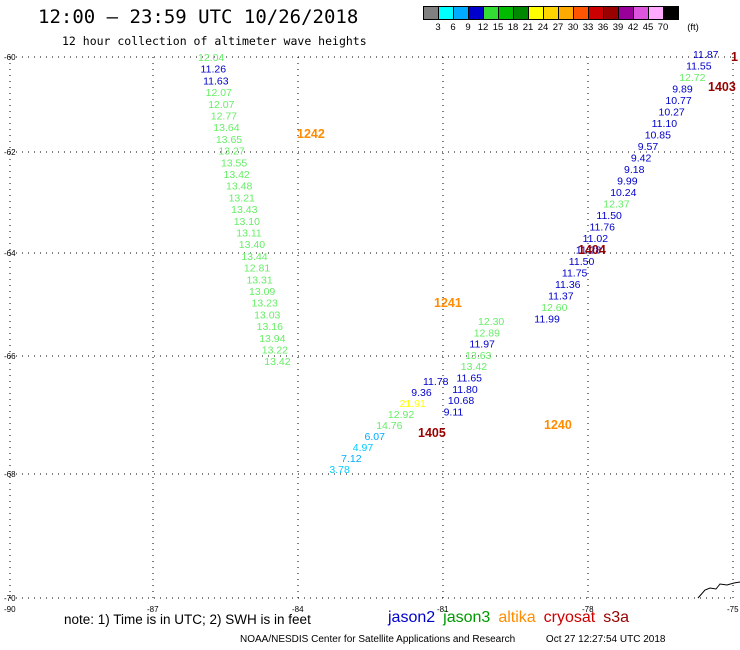 This screenshot has height=650, width=740. I want to click on map-title: 12:00 – 23:59 UTC 10/26/2018, so click(198, 17).